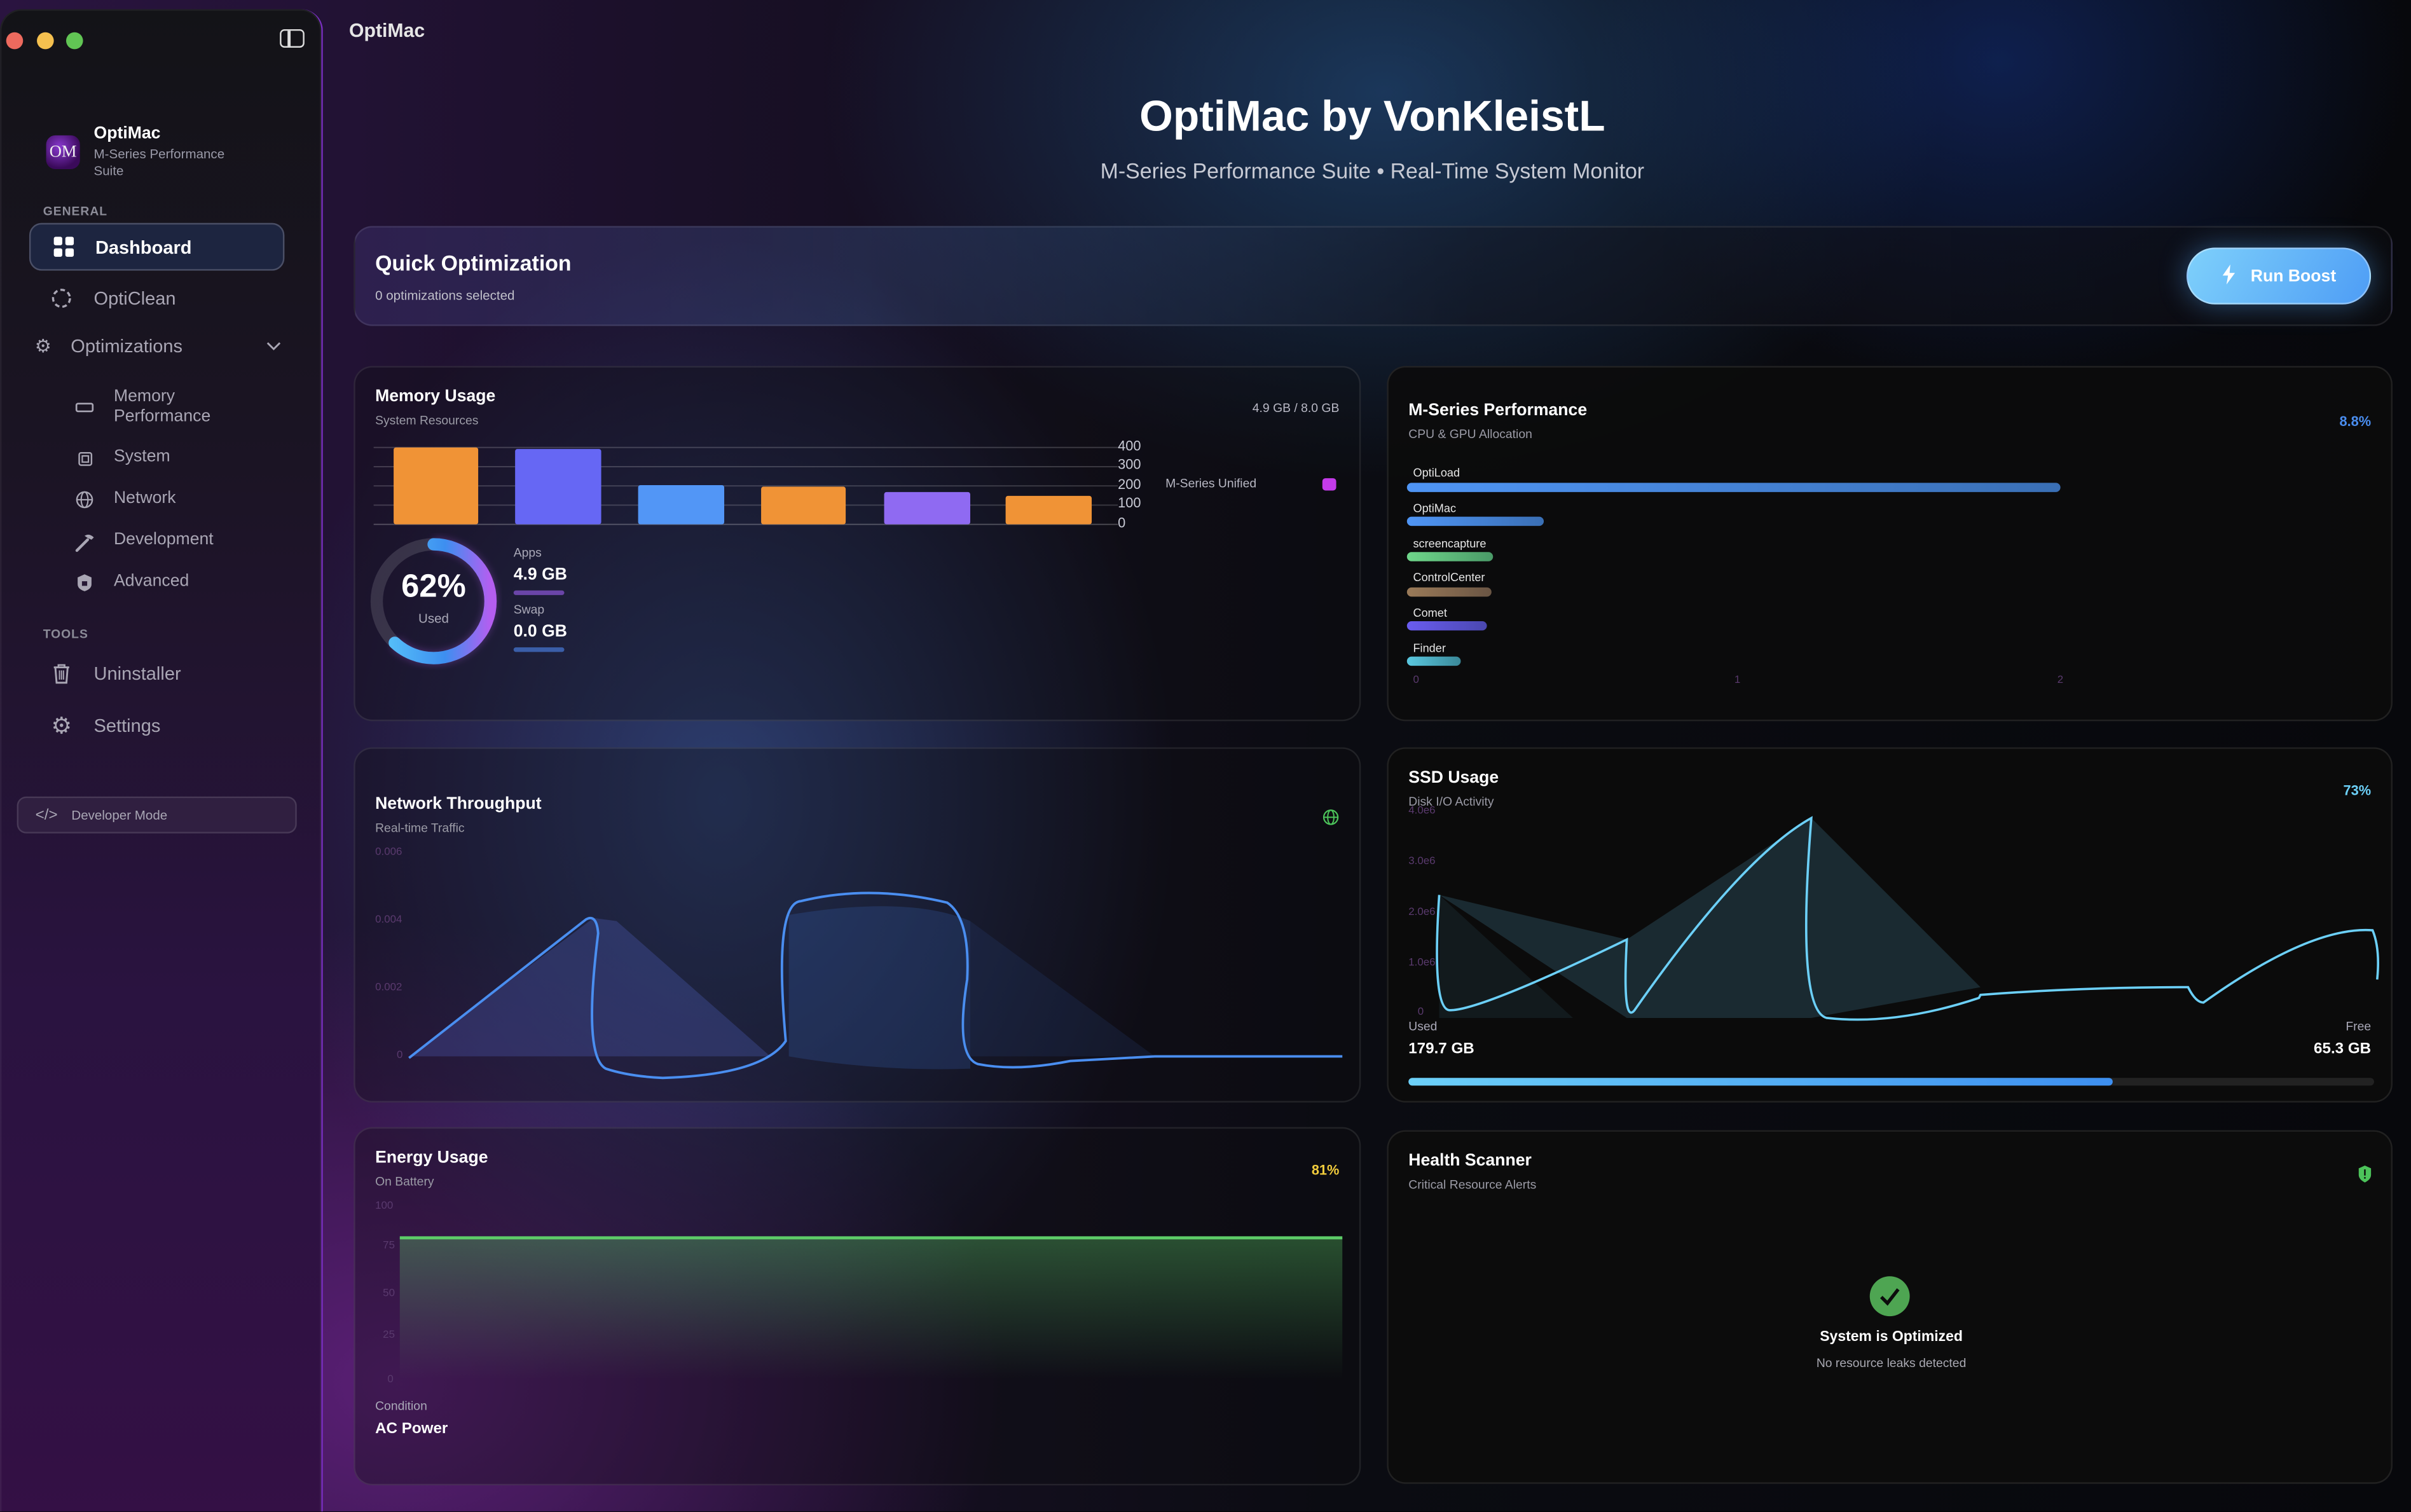 This screenshot has width=2411, height=1512. What do you see at coordinates (1435, 508) in the screenshot?
I see `process-label: OptiMac` at bounding box center [1435, 508].